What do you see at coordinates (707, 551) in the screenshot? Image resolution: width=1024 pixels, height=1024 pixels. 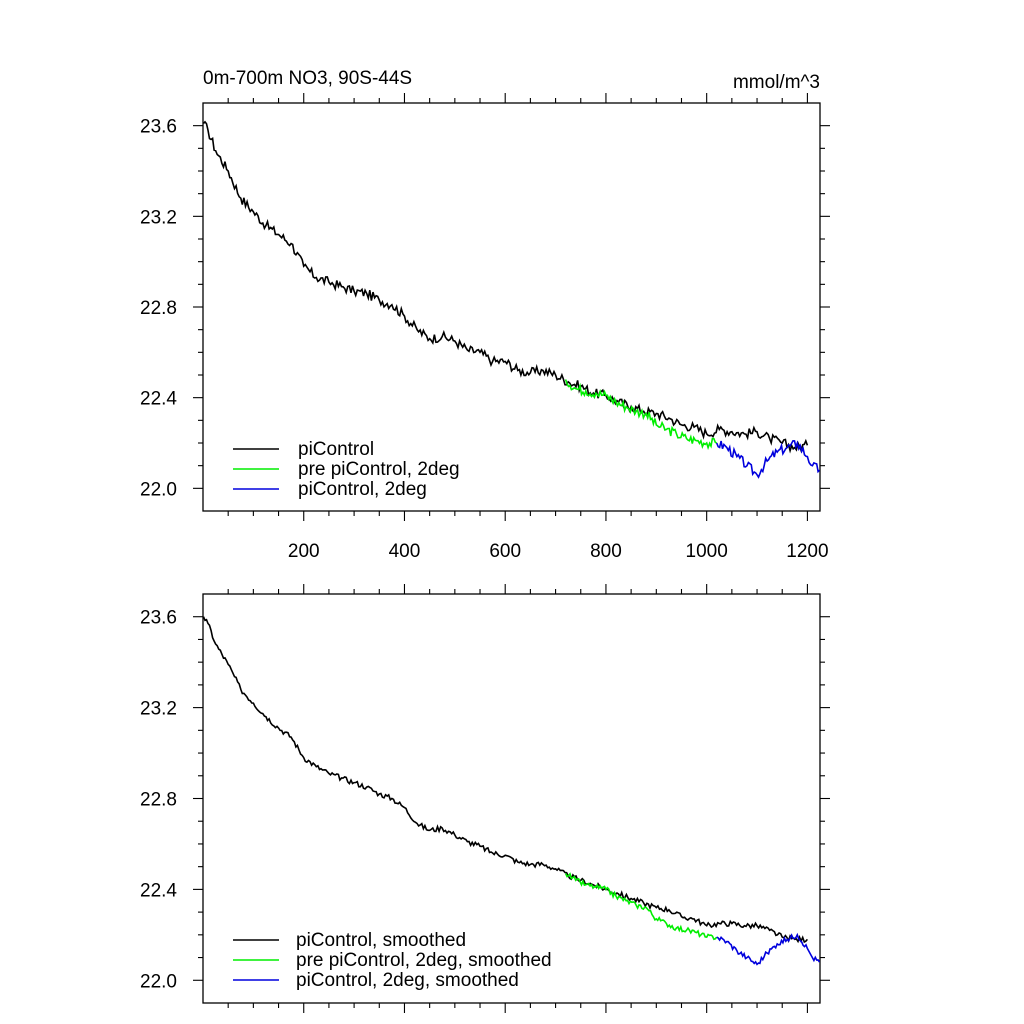 I see `x-tick-label: 1000` at bounding box center [707, 551].